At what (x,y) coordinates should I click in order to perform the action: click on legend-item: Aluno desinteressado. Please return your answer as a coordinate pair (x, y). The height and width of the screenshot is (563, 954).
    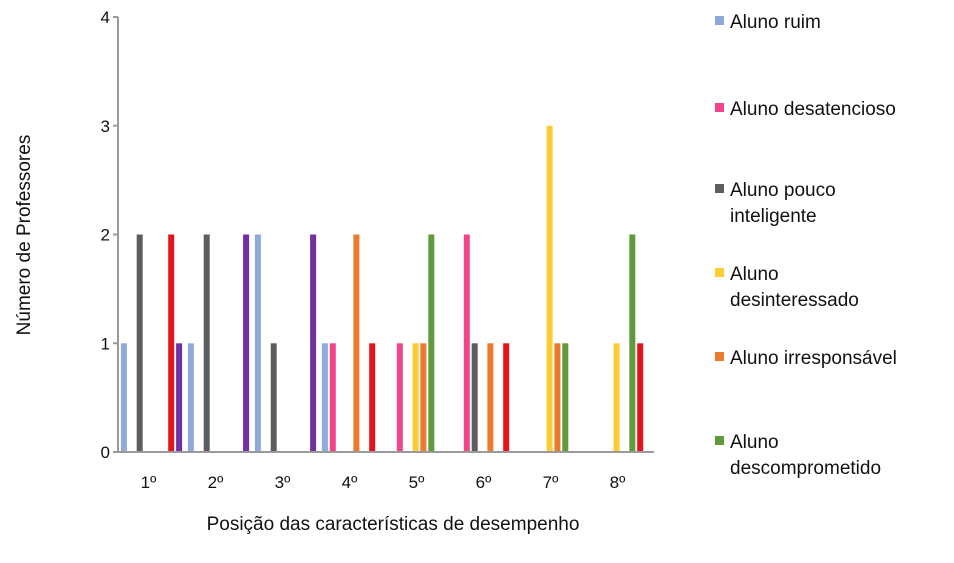
    Looking at the image, I should click on (797, 288).